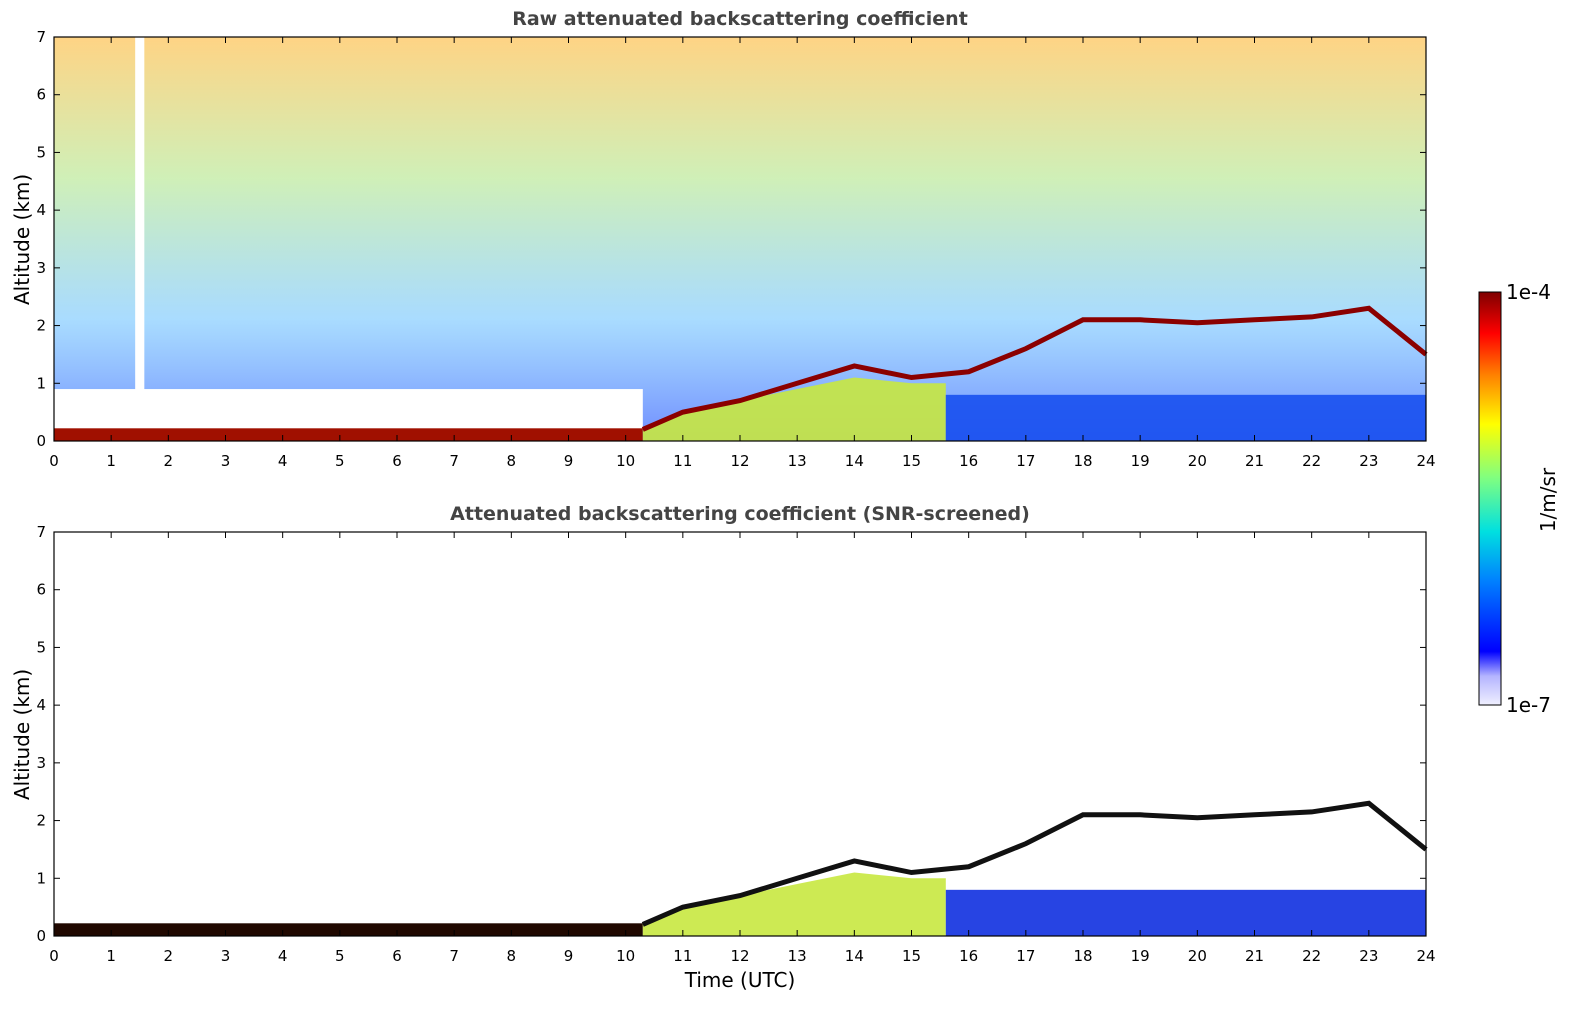  What do you see at coordinates (1528, 292) in the screenshot?
I see `colorbar-max-label: 1e-4` at bounding box center [1528, 292].